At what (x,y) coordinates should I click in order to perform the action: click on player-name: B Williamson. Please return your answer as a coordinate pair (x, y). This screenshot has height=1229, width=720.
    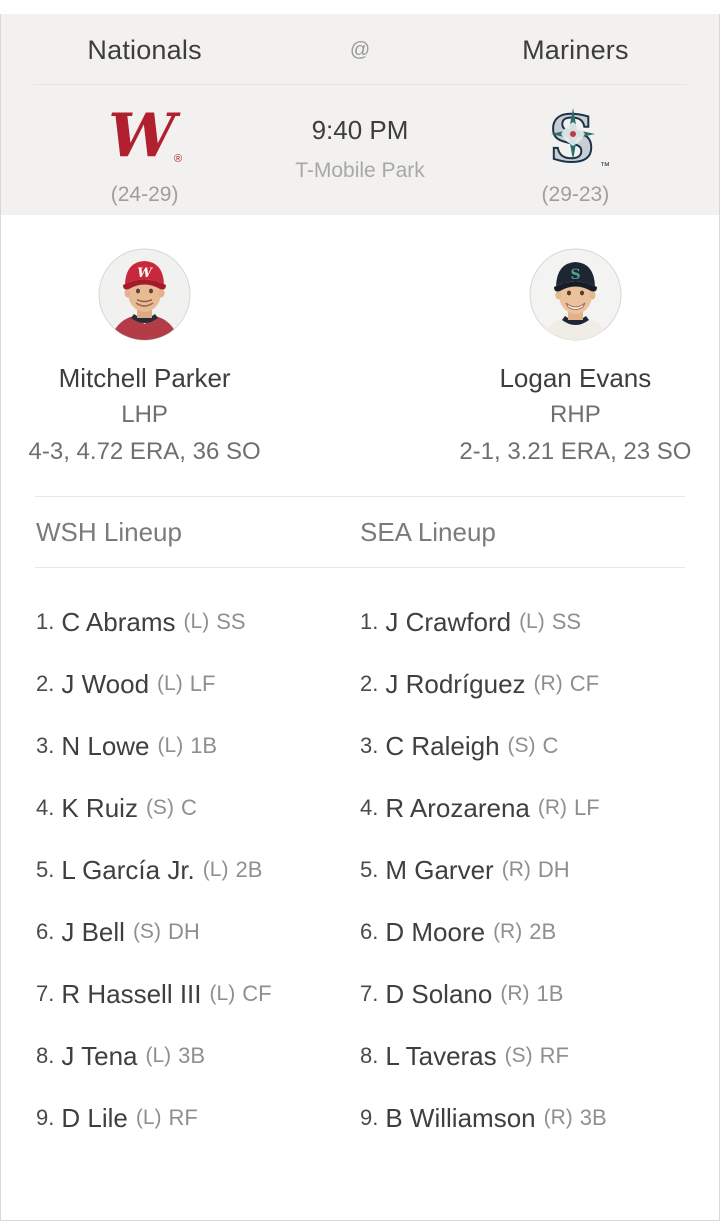
    Looking at the image, I should click on (460, 1117).